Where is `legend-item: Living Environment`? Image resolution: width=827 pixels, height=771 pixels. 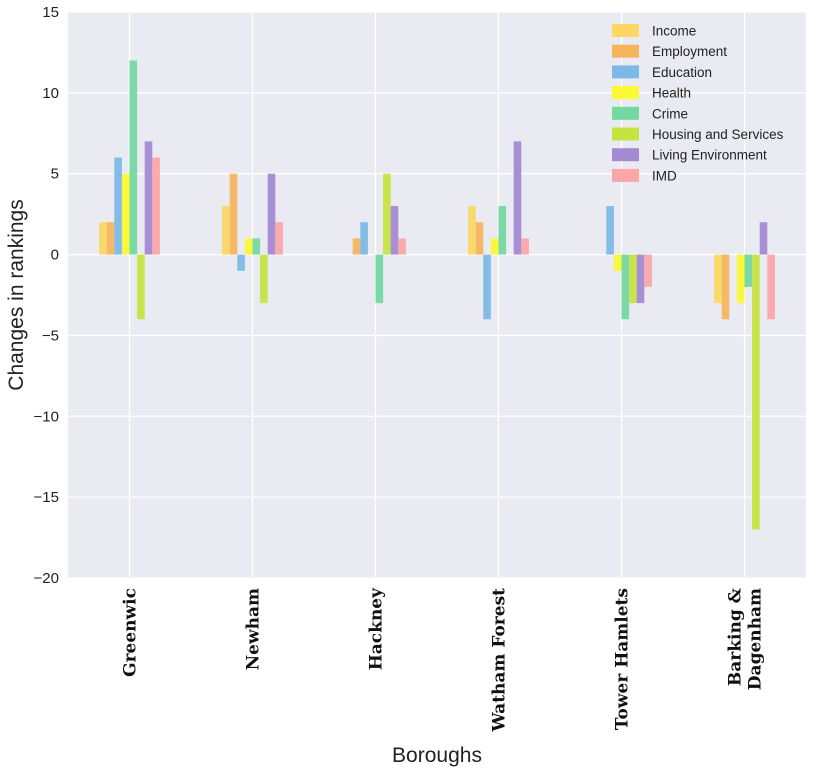
legend-item: Living Environment is located at coordinates (689, 155).